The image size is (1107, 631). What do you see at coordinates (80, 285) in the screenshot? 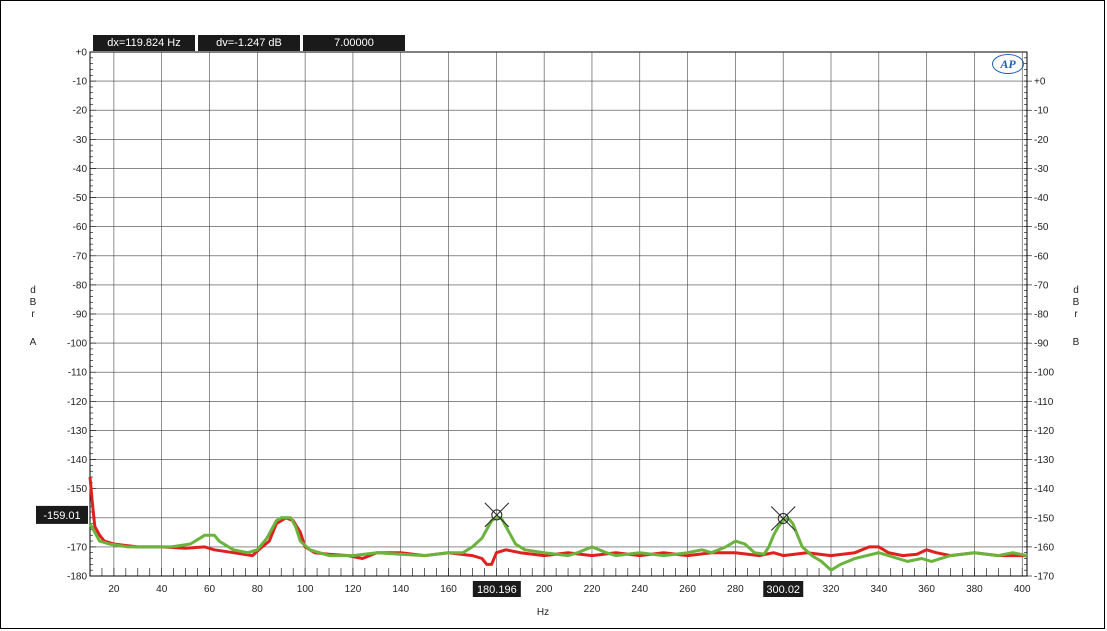
I see `y-left-tick-label: -80` at bounding box center [80, 285].